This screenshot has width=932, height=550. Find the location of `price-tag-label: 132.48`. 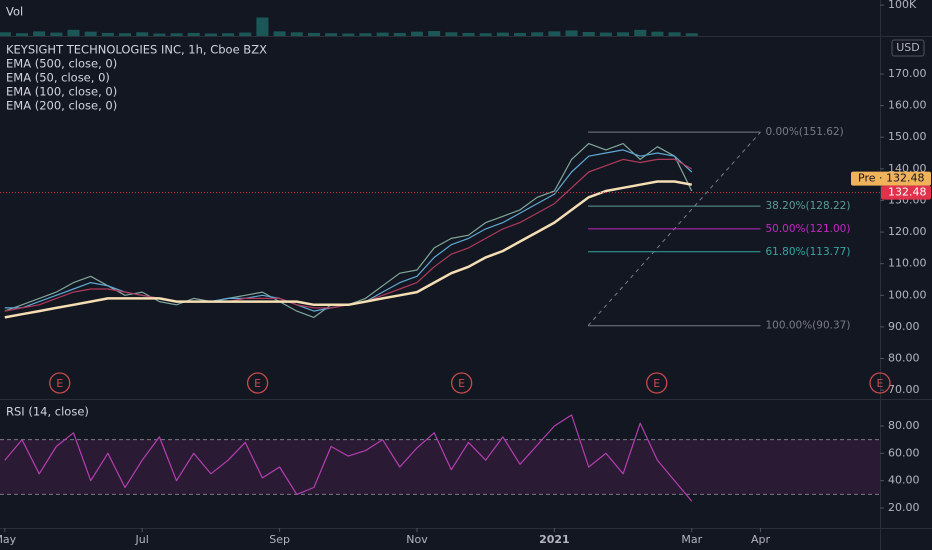

price-tag-label: 132.48 is located at coordinates (907, 192).